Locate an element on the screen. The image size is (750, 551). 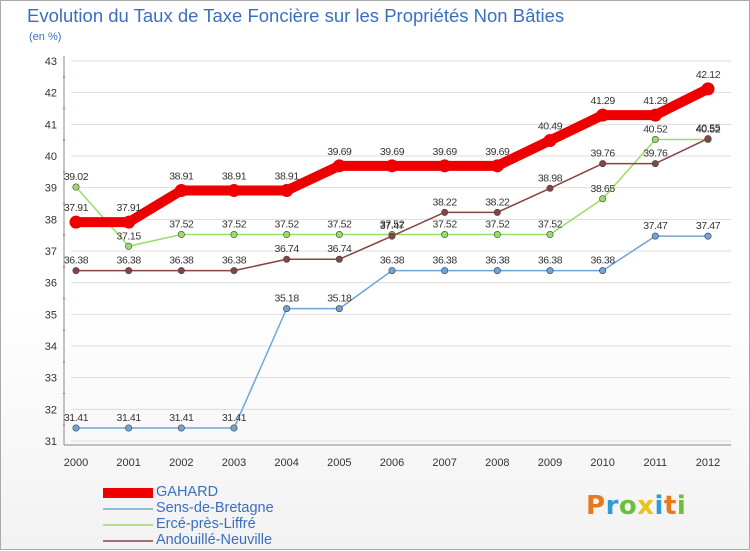
data-label: 37.15 is located at coordinates (129, 236).